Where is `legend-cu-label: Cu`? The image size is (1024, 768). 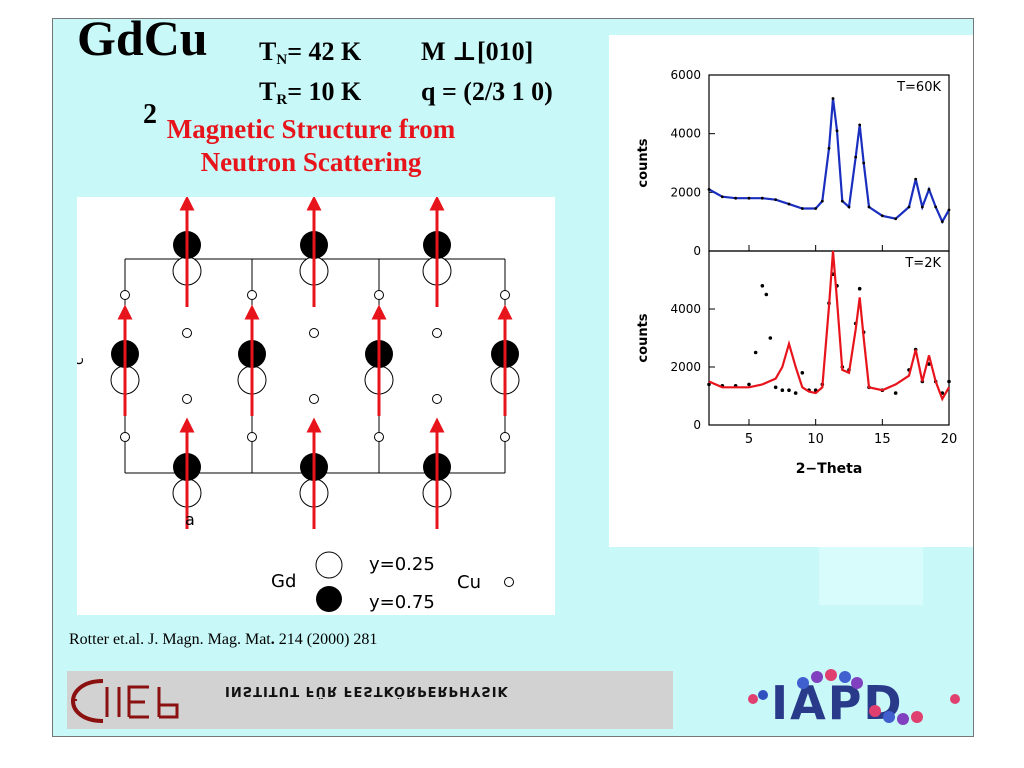
legend-cu-label: Cu is located at coordinates (469, 582).